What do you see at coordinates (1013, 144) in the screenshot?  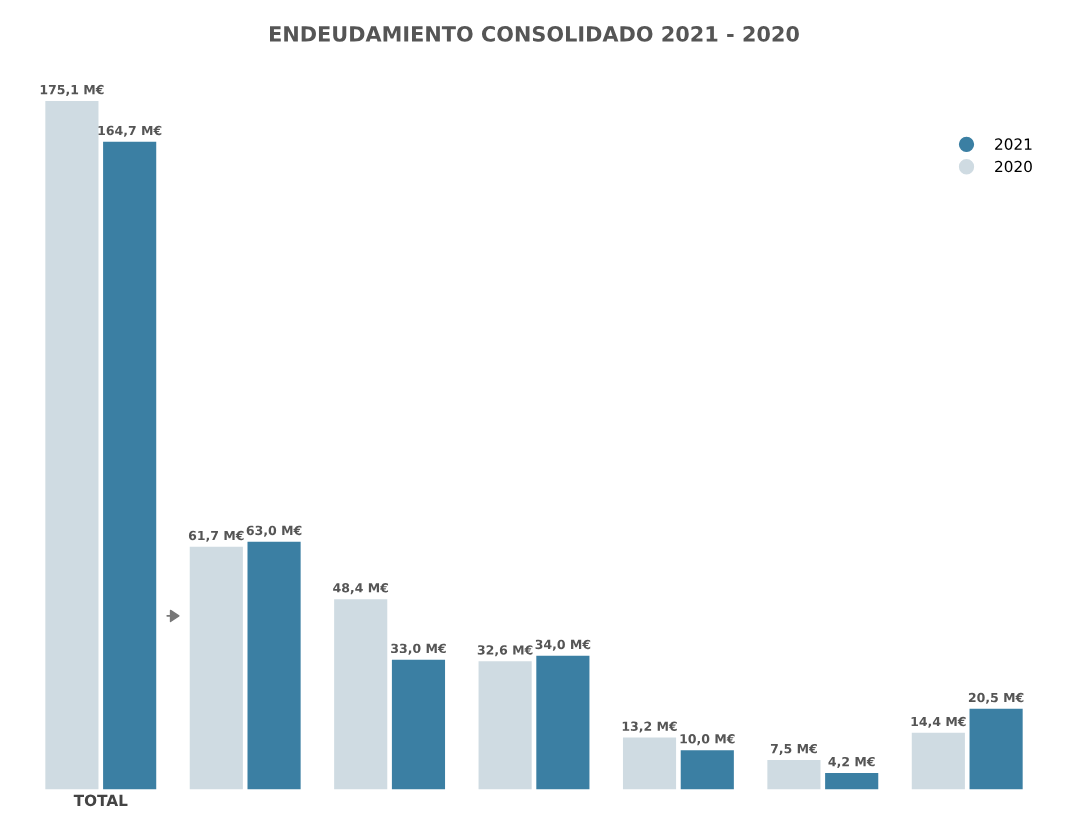 I see `legend-label: 2021` at bounding box center [1013, 144].